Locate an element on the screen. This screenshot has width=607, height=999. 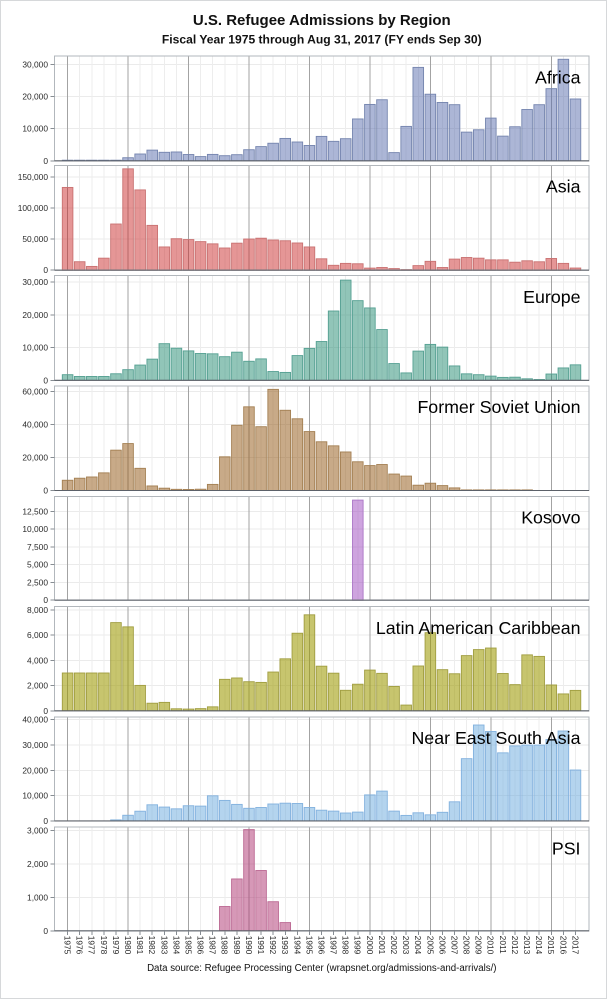
svg-text: 6,000 is located at coordinates (37, 635).